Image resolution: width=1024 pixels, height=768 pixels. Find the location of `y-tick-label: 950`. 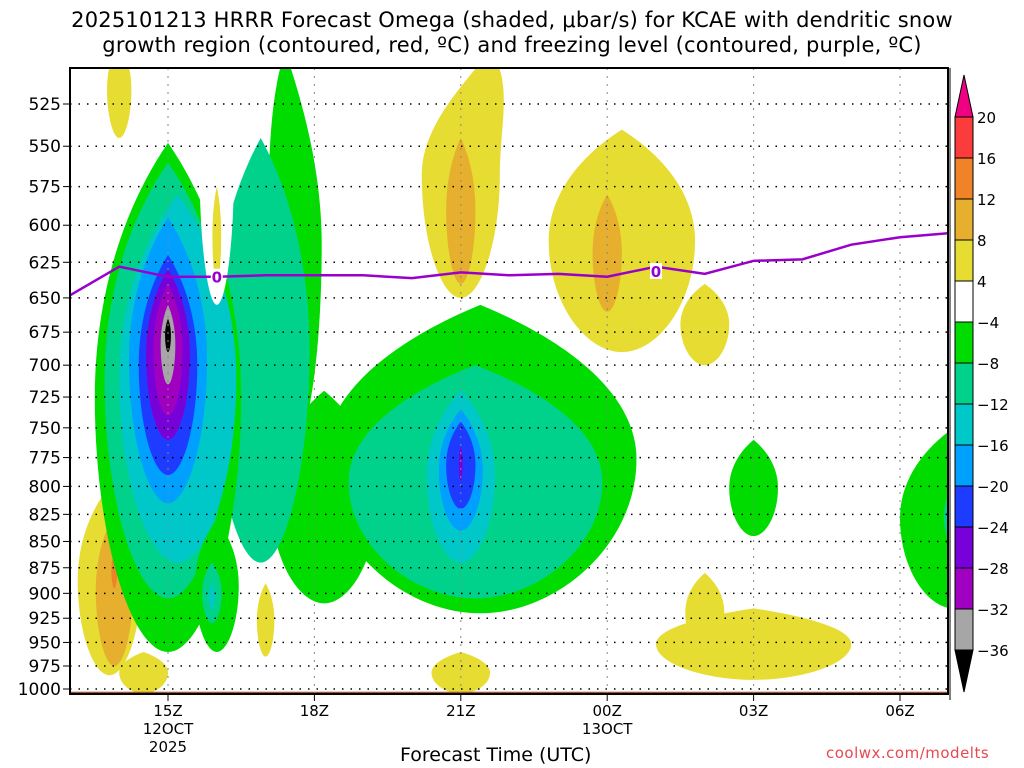

y-tick-label: 950 is located at coordinates (45, 643).